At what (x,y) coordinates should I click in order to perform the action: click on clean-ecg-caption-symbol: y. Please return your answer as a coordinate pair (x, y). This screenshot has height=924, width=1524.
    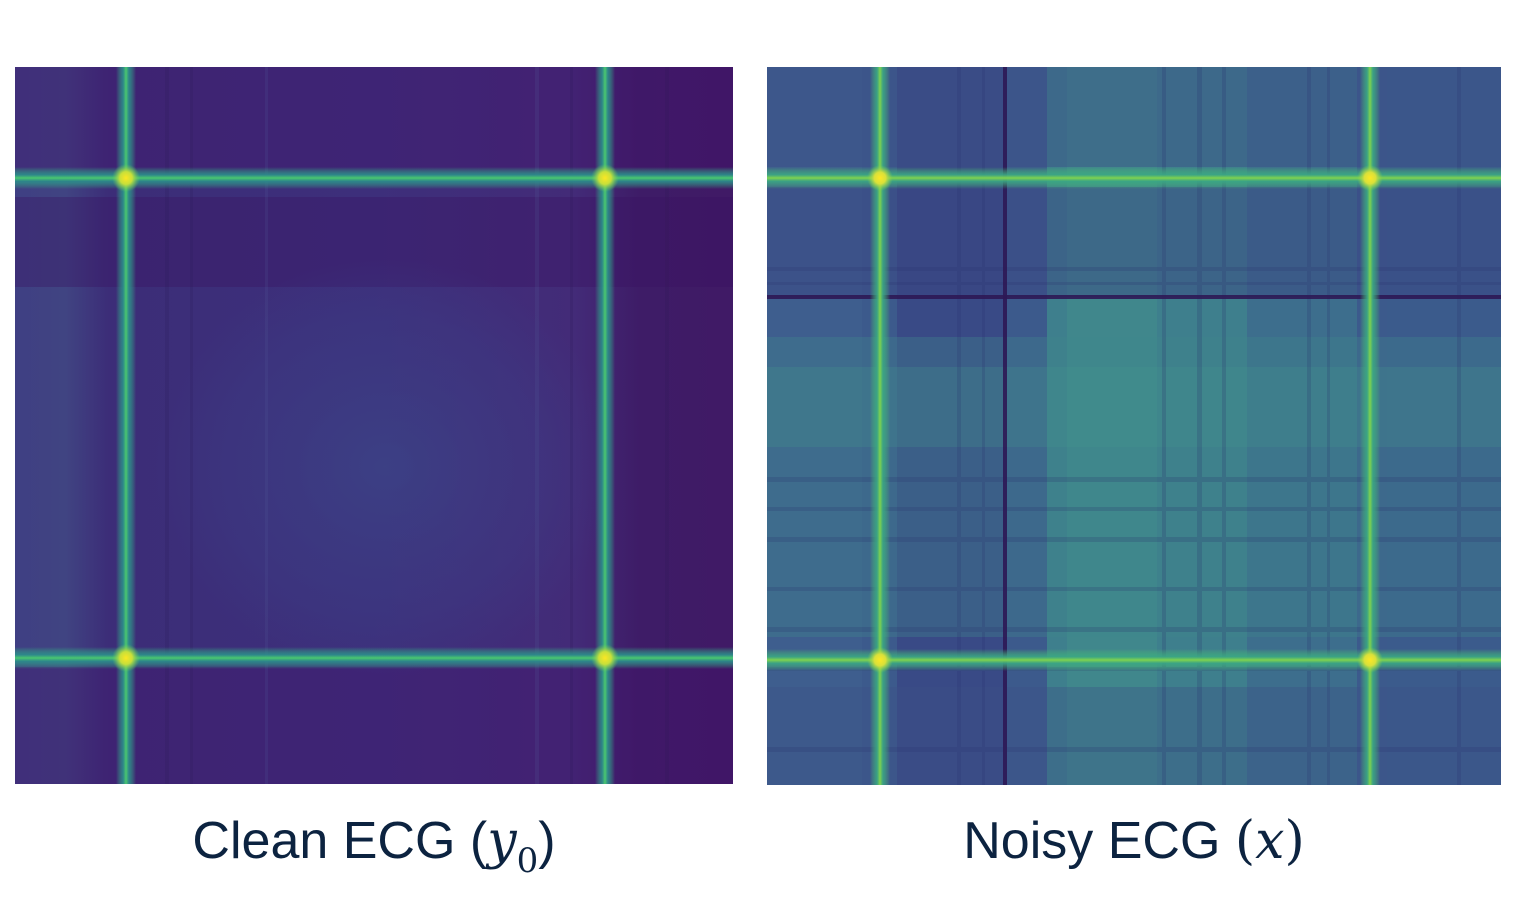
    Looking at the image, I should click on (502, 841).